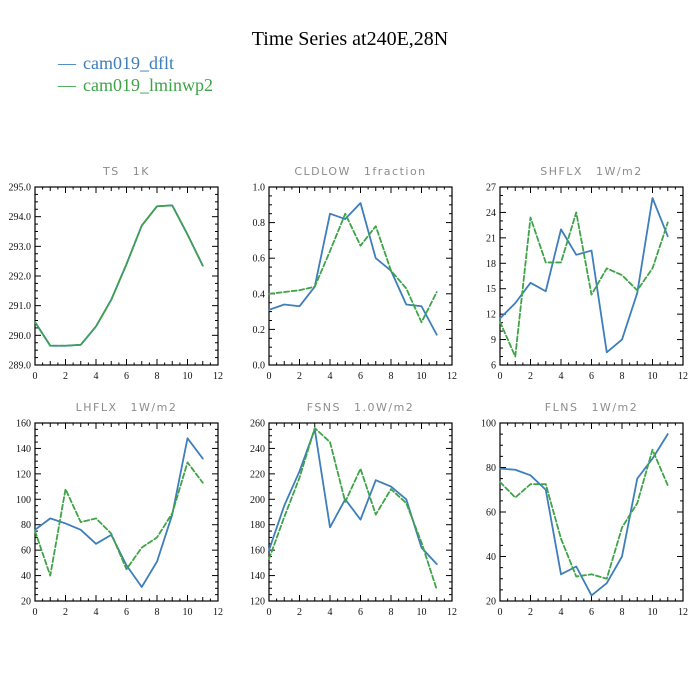 The width and height of the screenshot is (700, 700). I want to click on y-tick-label: 290.0, so click(20, 336).